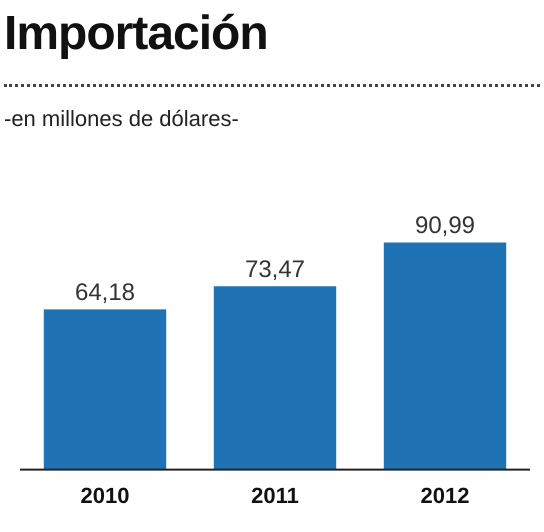 The height and width of the screenshot is (532, 544). Describe the element at coordinates (105, 495) in the screenshot. I see `x-tick-label: 2010` at that location.